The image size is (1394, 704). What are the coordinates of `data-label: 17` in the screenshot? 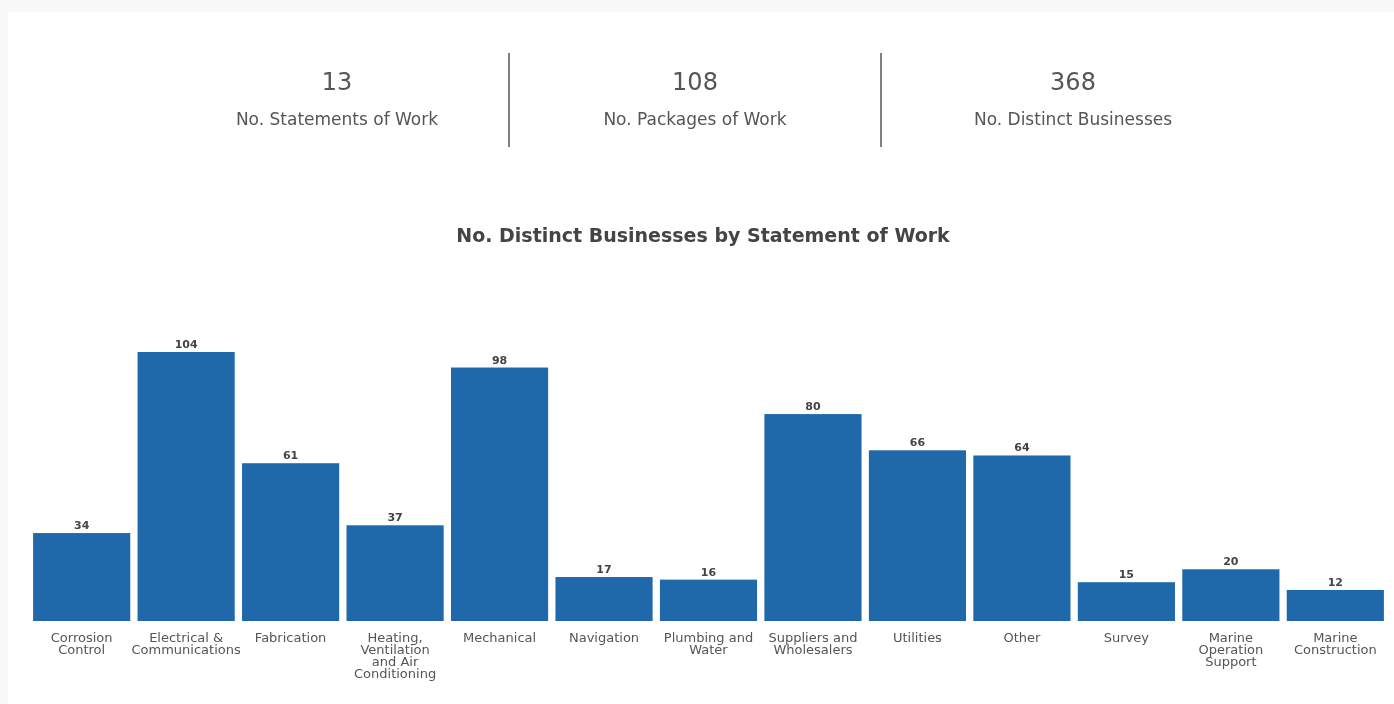 It's located at (604, 570).